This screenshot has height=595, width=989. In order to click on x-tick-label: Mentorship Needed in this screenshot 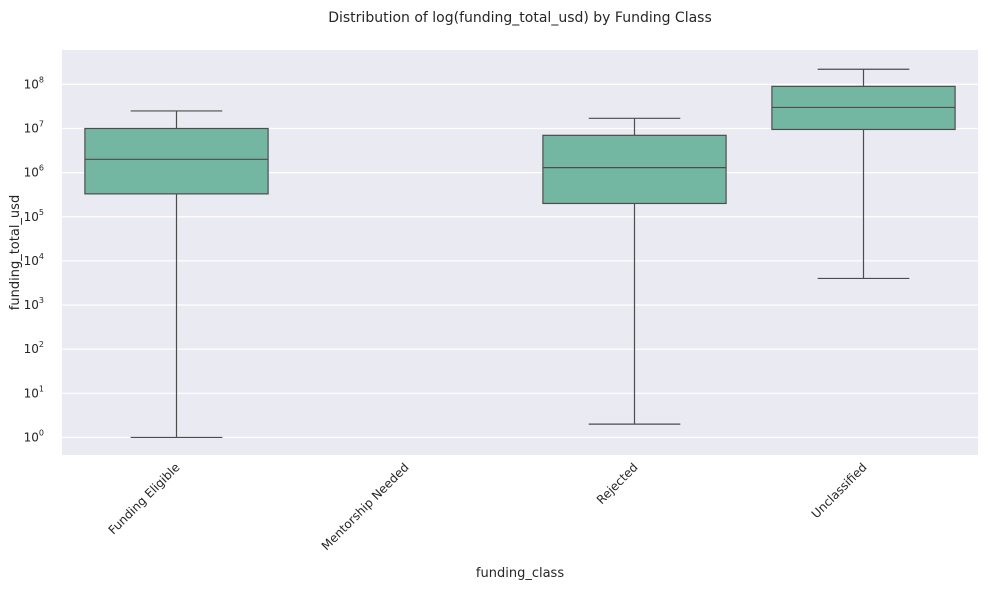, I will do `click(365, 506)`.